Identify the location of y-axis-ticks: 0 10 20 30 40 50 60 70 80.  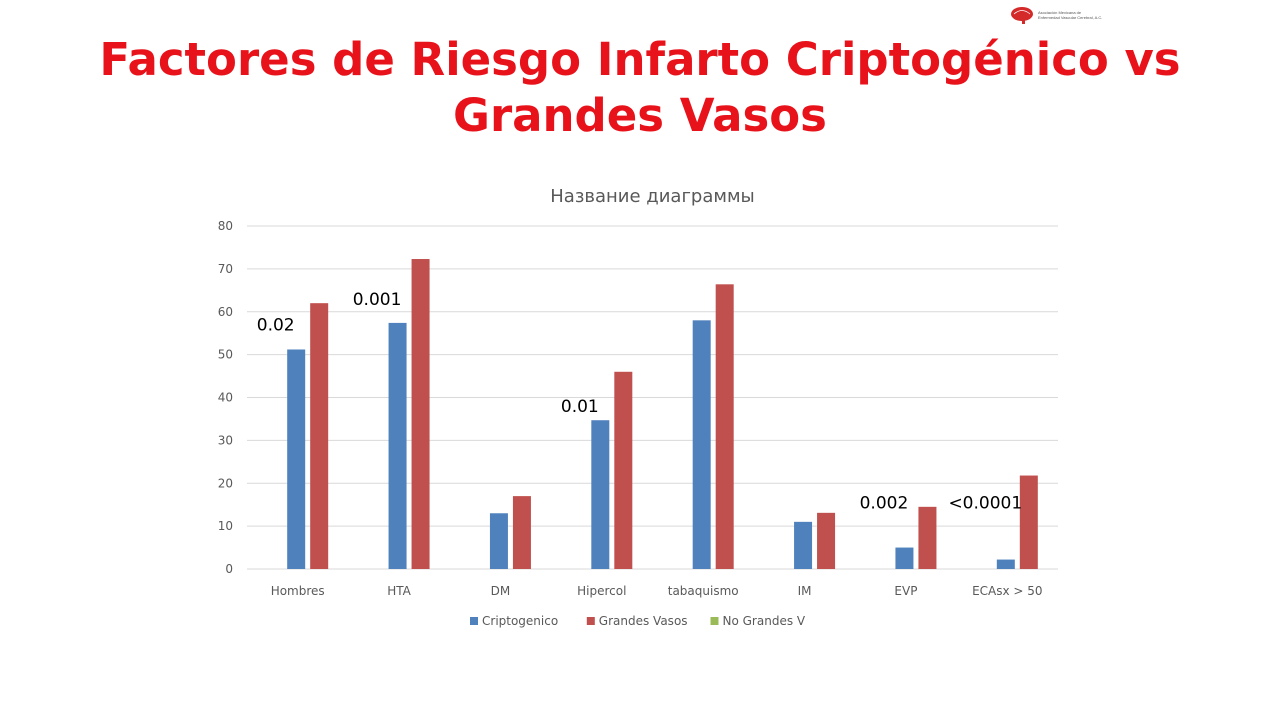
(225, 397).